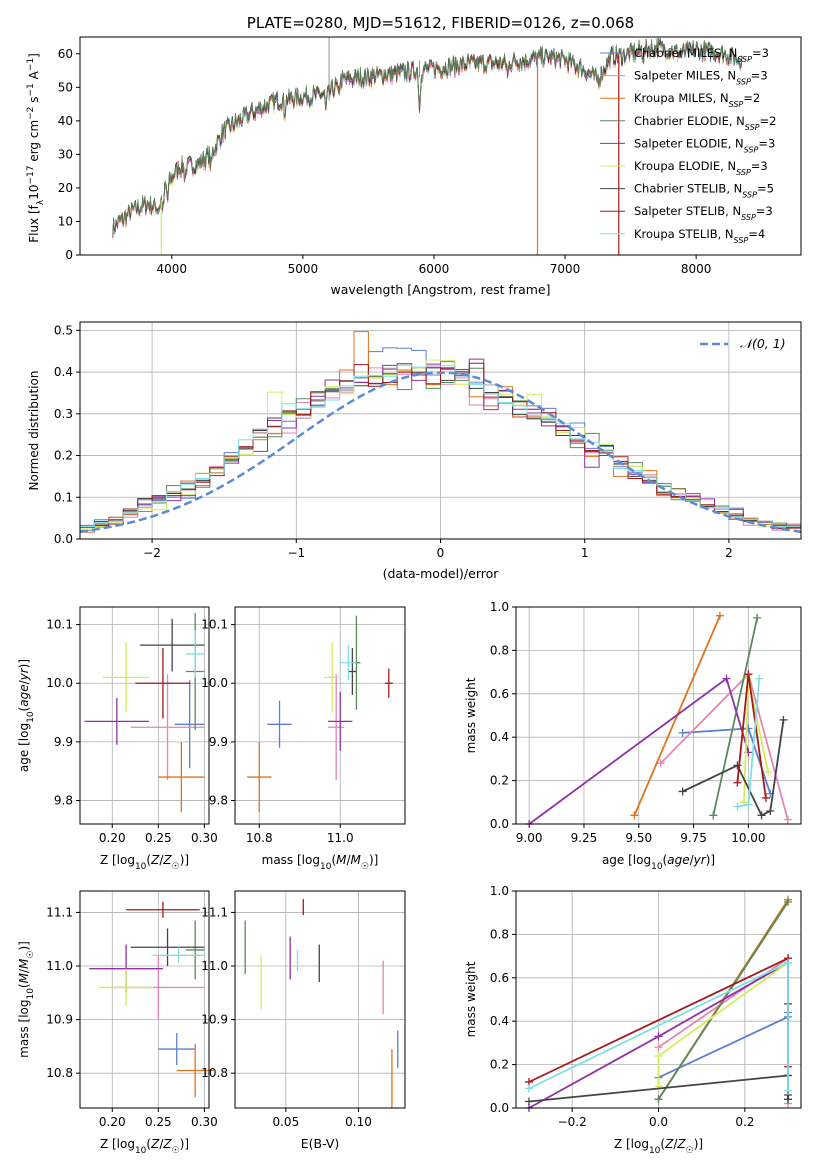  Describe the element at coordinates (499, 650) in the screenshot. I see `y-tick-label: 0.8` at that location.